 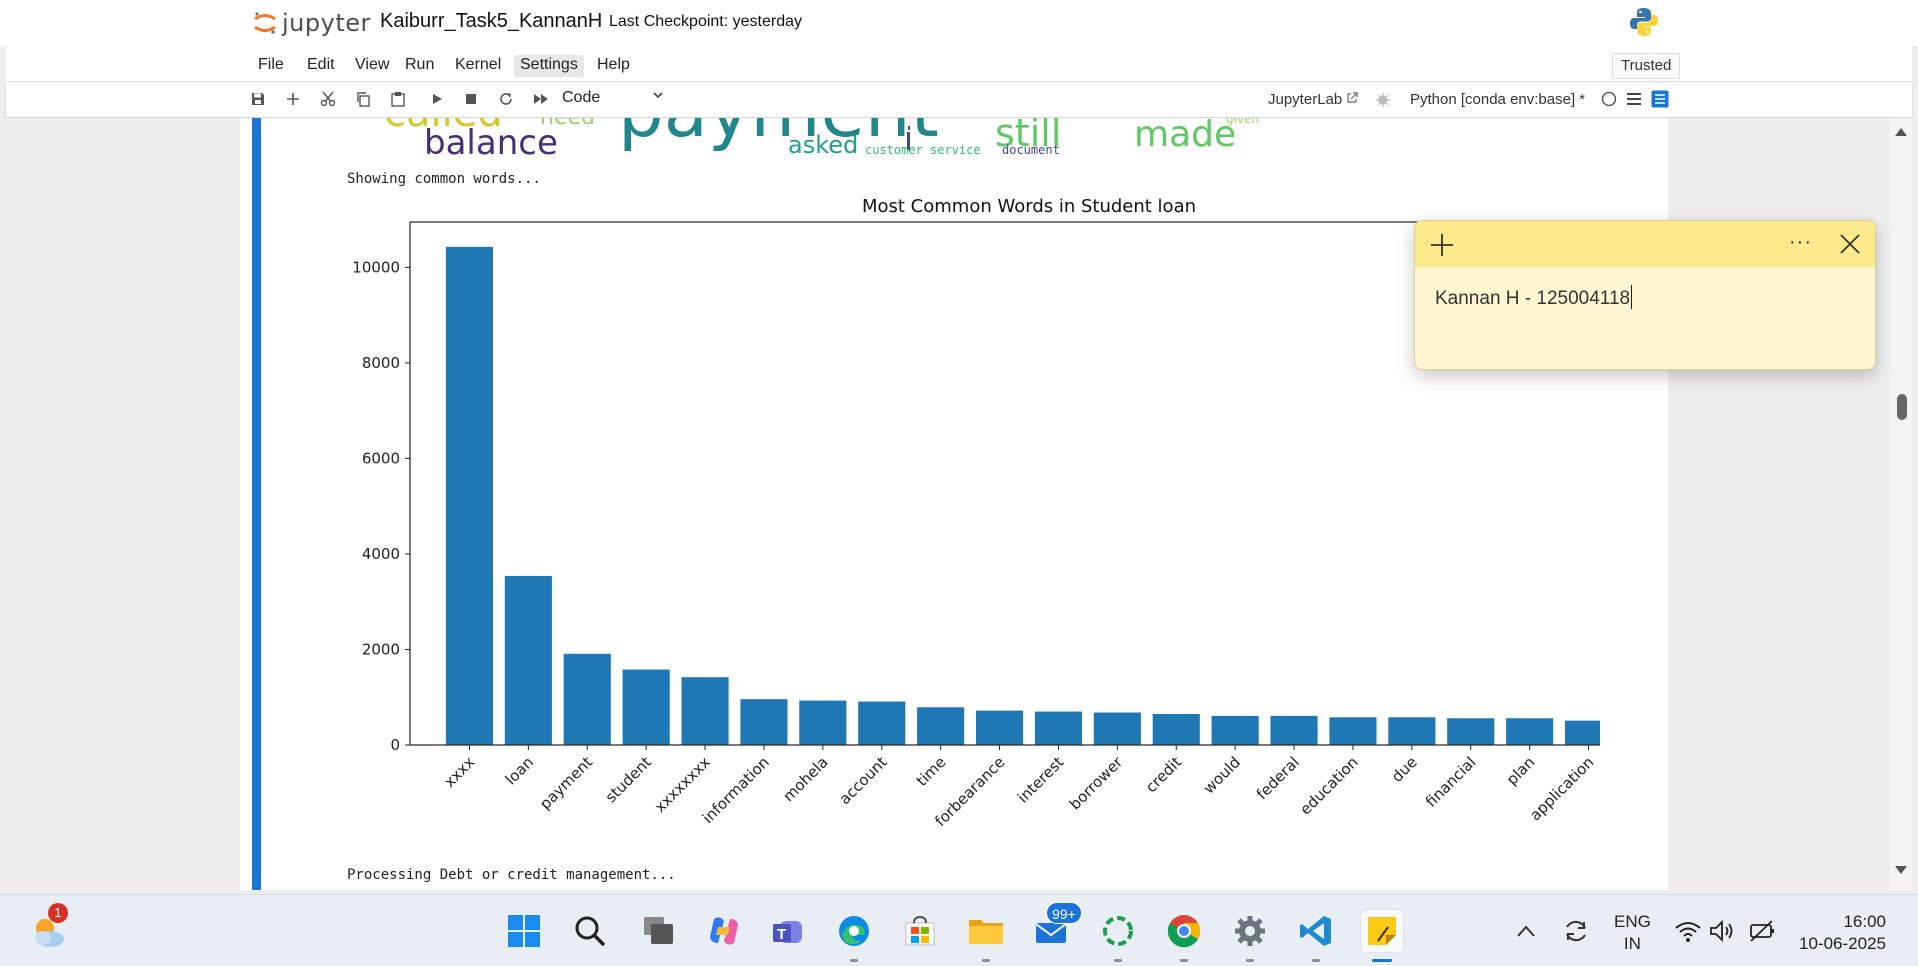 I want to click on close-note-icon, so click(x=1850, y=246).